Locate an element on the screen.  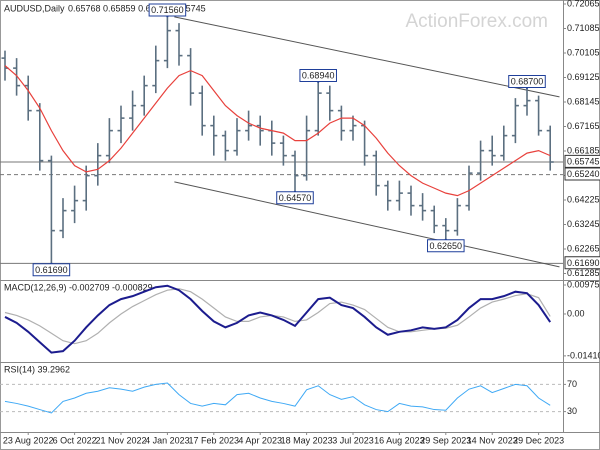
x-tick-label: 14 Nov 2023 is located at coordinates (492, 440).